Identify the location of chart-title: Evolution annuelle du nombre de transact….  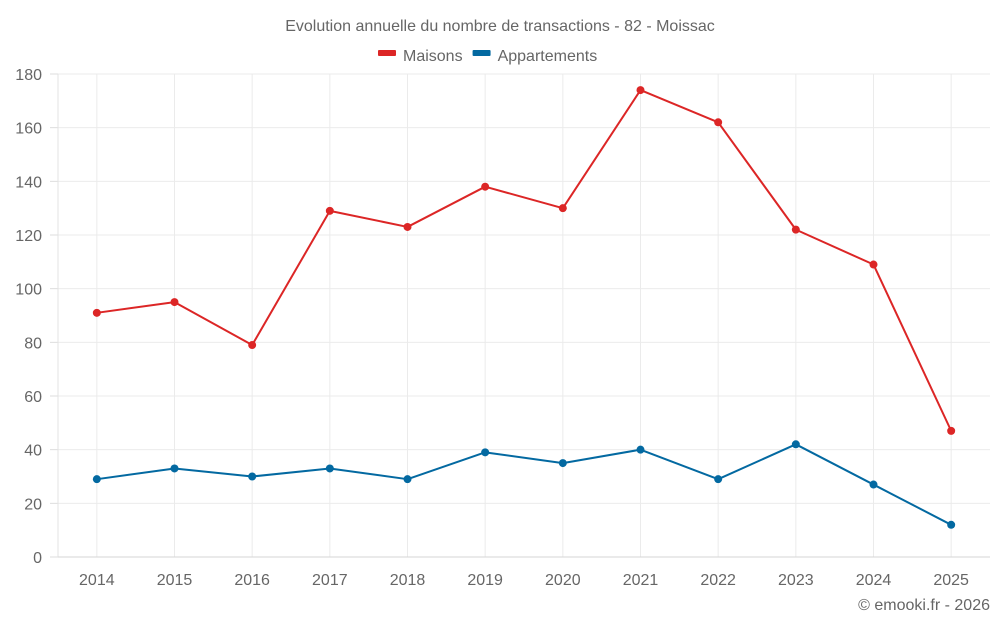
(500, 26).